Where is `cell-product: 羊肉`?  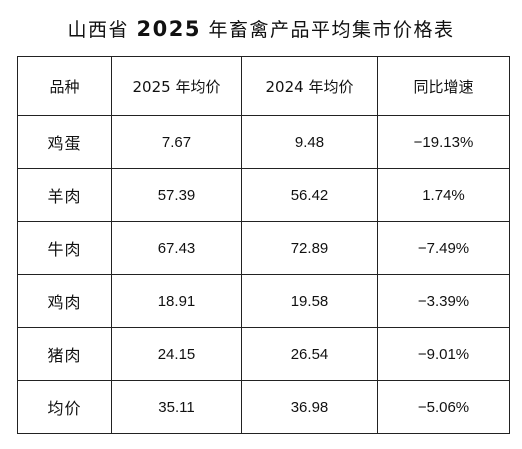 cell-product: 羊肉 is located at coordinates (64, 195).